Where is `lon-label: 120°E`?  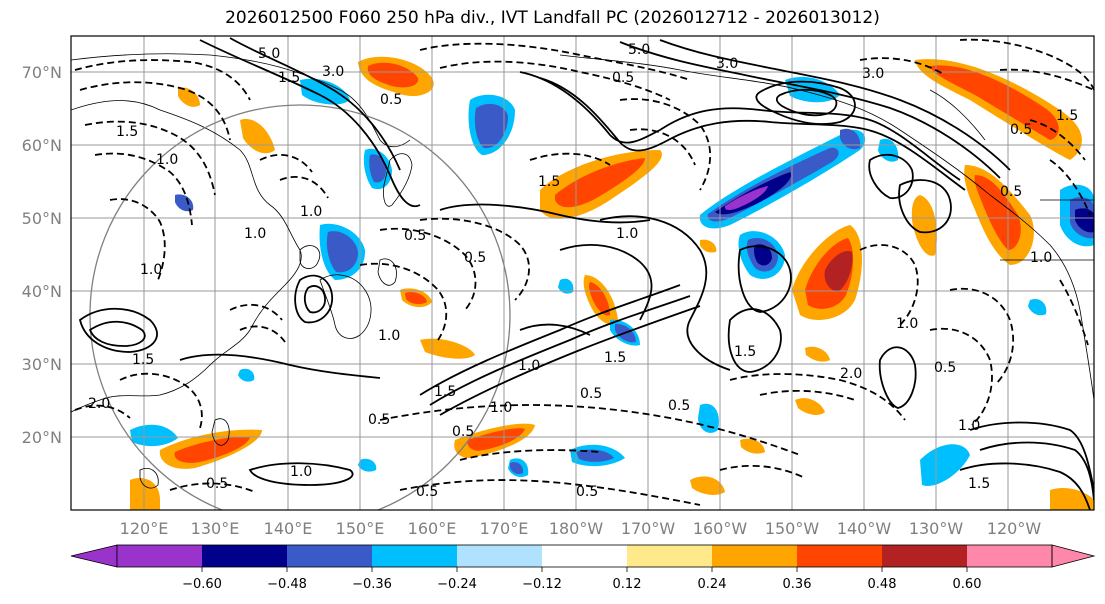 lon-label: 120°E is located at coordinates (144, 528).